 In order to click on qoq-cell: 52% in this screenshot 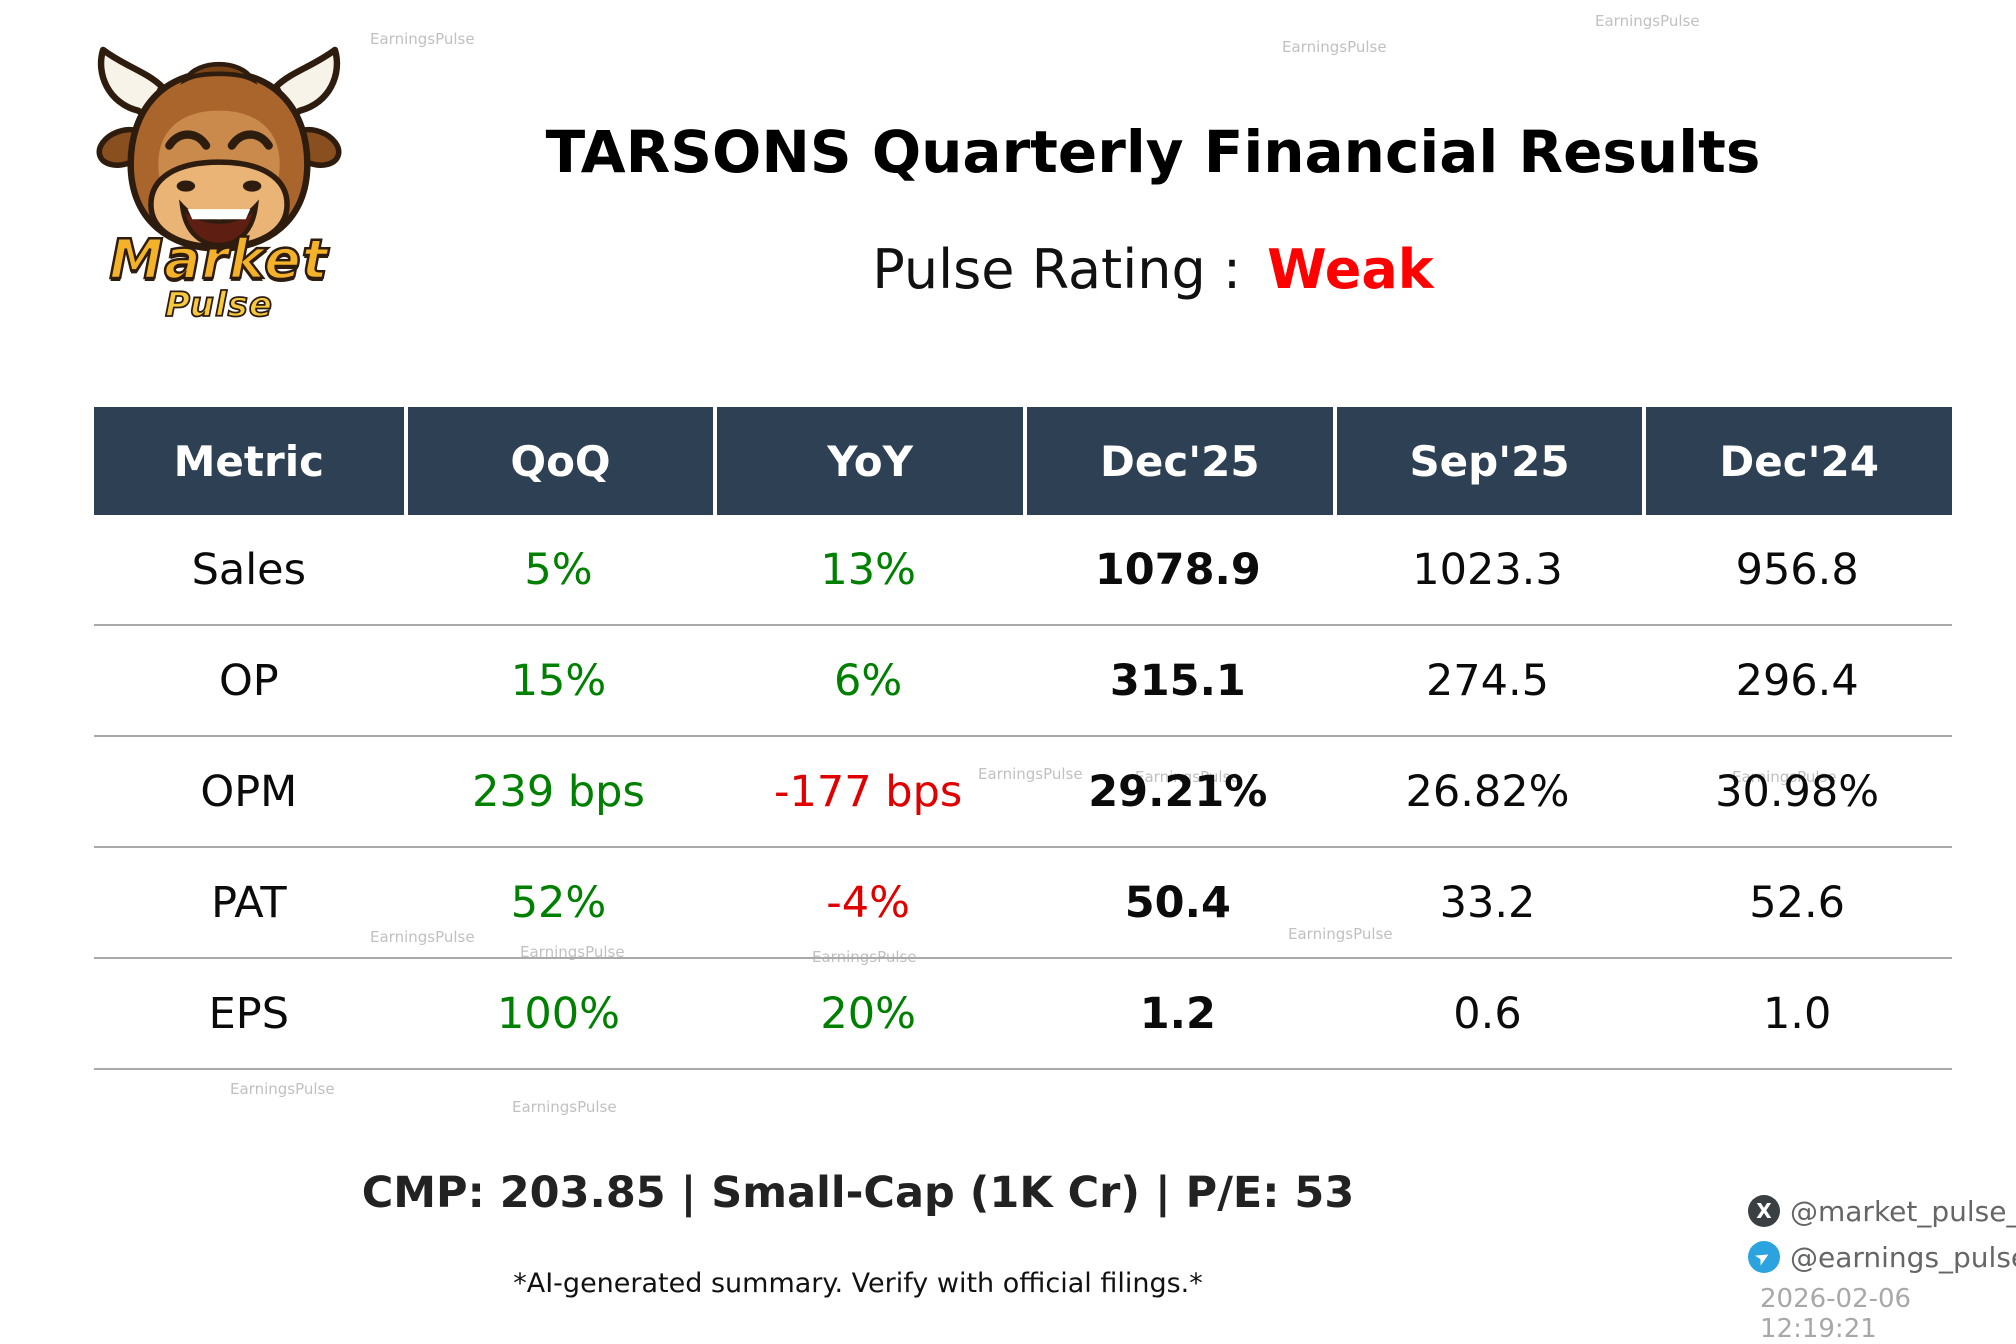, I will do `click(558, 902)`.